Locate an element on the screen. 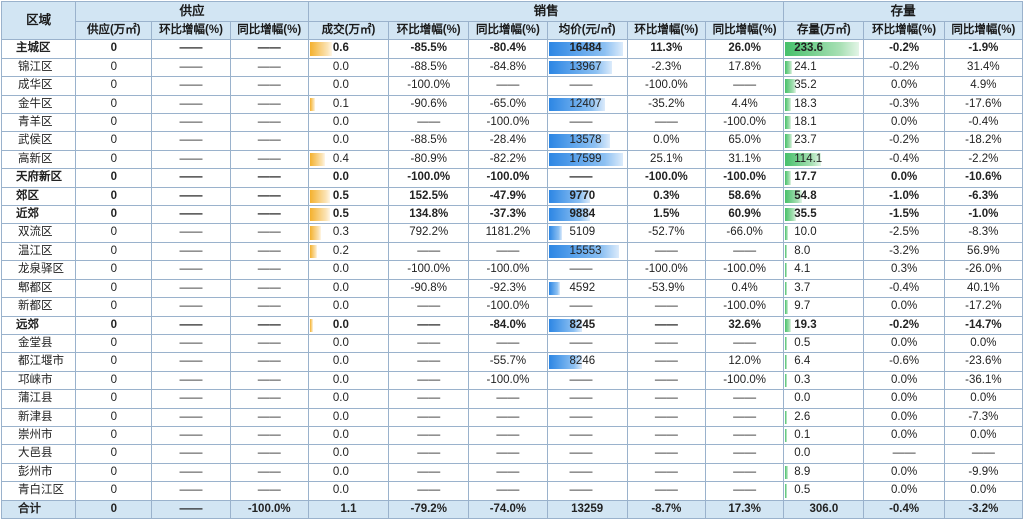 Image resolution: width=1024 pixels, height=526 pixels. cell-region: 邛崃市 is located at coordinates (38, 380).